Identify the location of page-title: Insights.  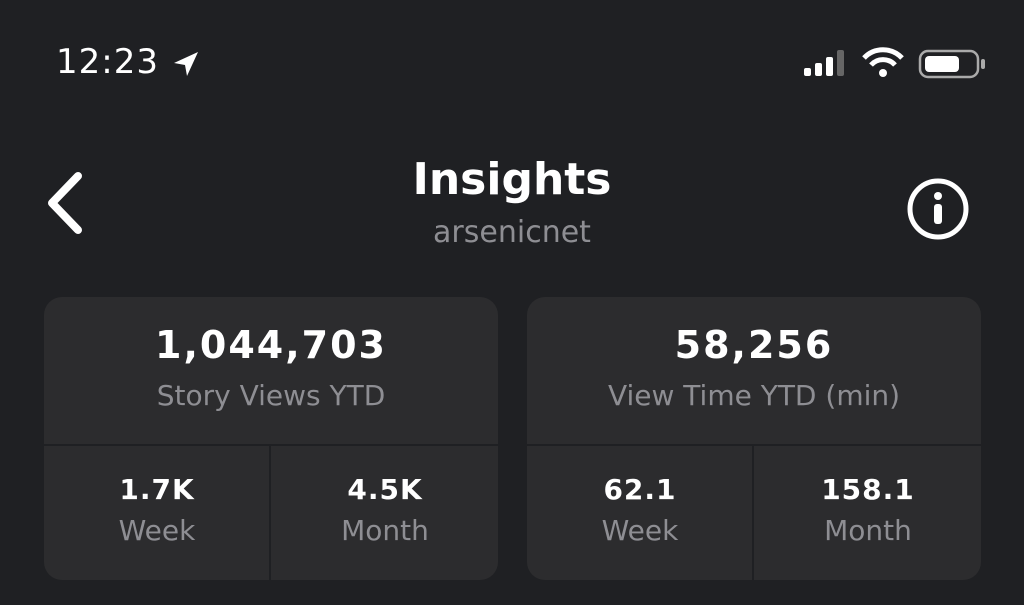
(512, 179).